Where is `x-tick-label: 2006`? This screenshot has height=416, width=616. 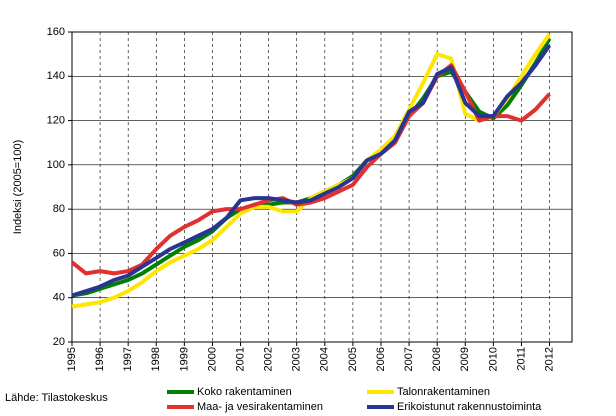 x-tick-label: 2006 is located at coordinates (381, 359).